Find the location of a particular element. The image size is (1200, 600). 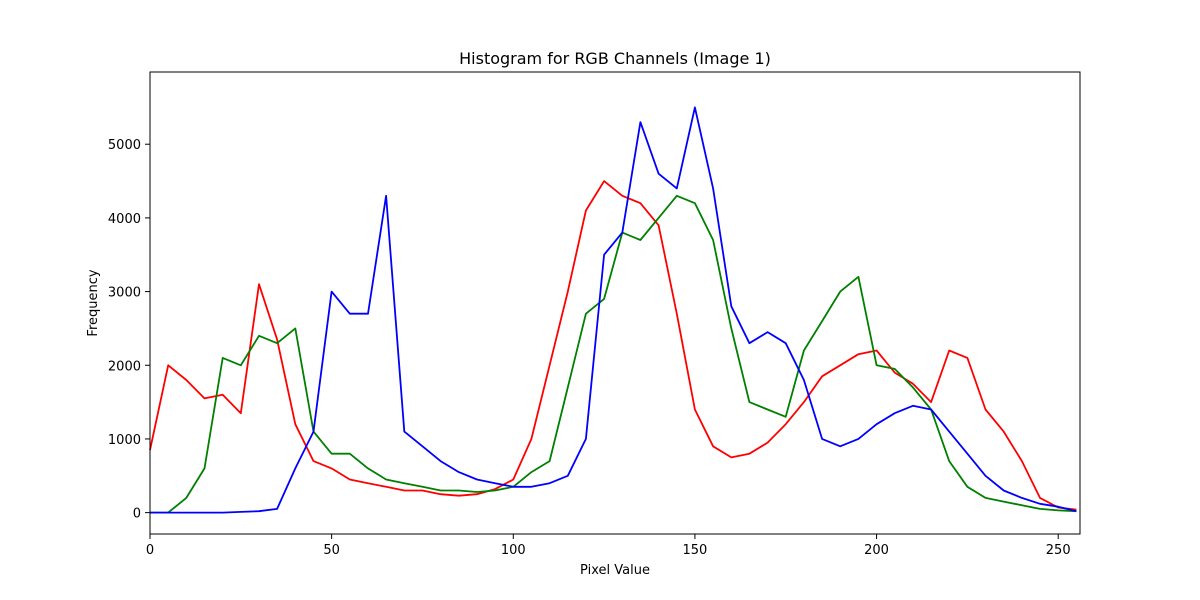

y-tick-label: 4000 is located at coordinates (124, 219).